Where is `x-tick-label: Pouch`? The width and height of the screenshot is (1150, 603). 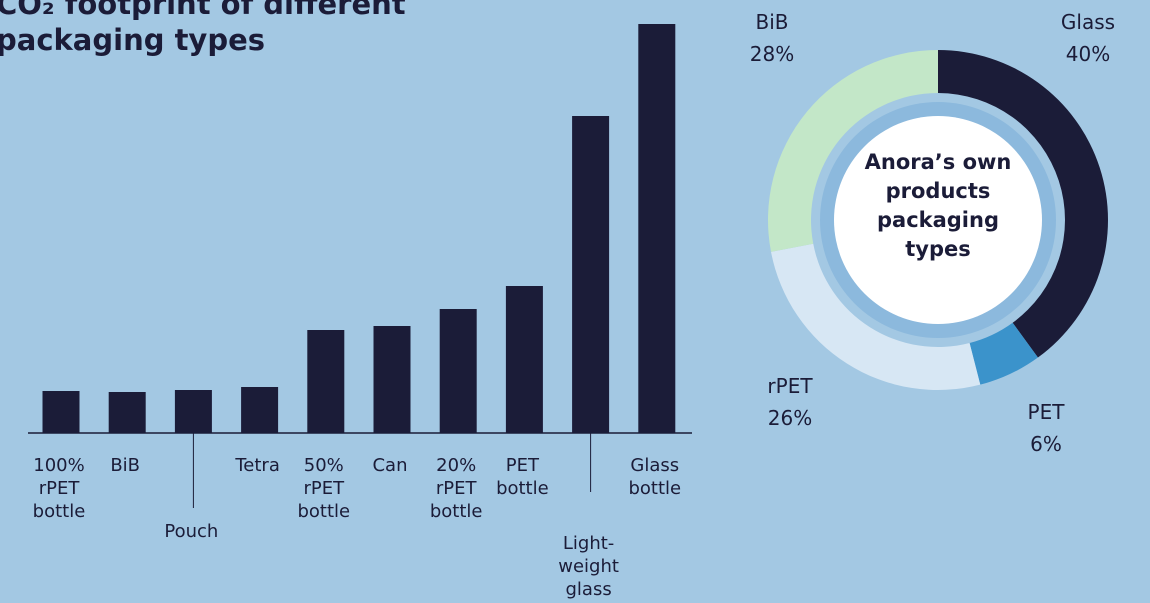 x-tick-label: Pouch is located at coordinates (191, 531).